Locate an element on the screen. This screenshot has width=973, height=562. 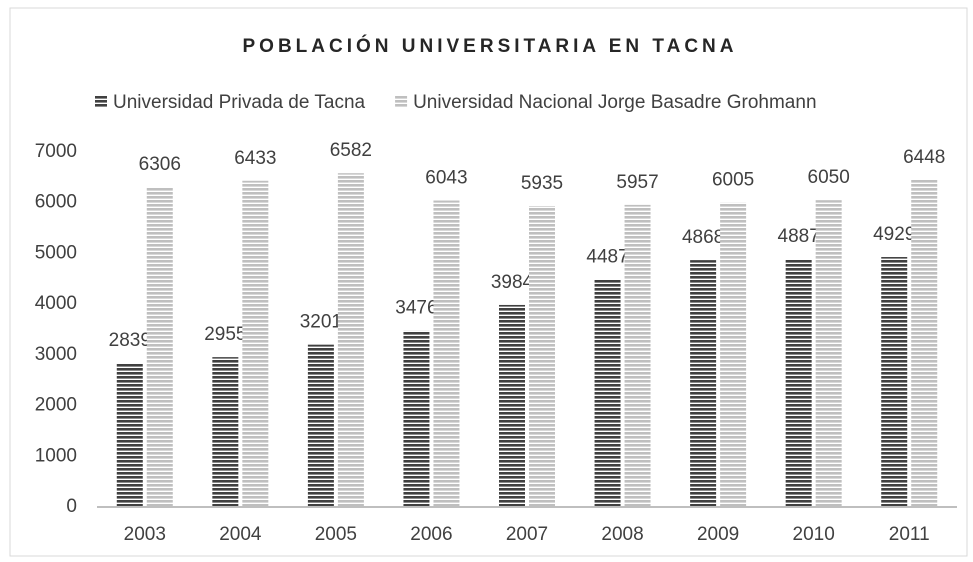
x-tick-label: 2009 is located at coordinates (718, 534).